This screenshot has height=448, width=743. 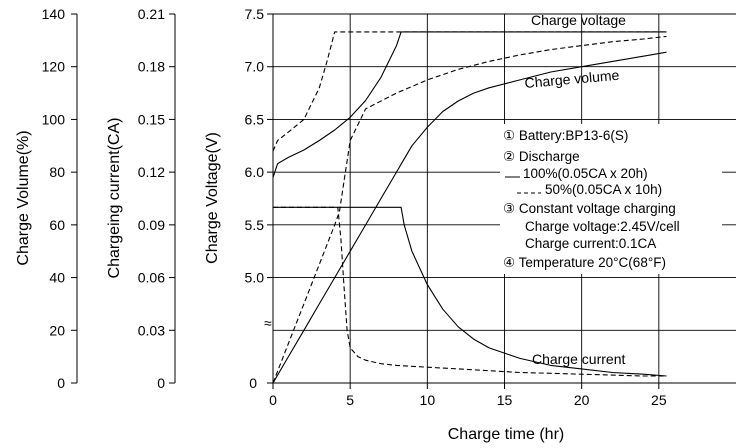 What do you see at coordinates (157, 198) in the screenshot?
I see `current-axis: 0 0.03 0.06 0.09 0.12 0.15 0.18 0.21` at bounding box center [157, 198].